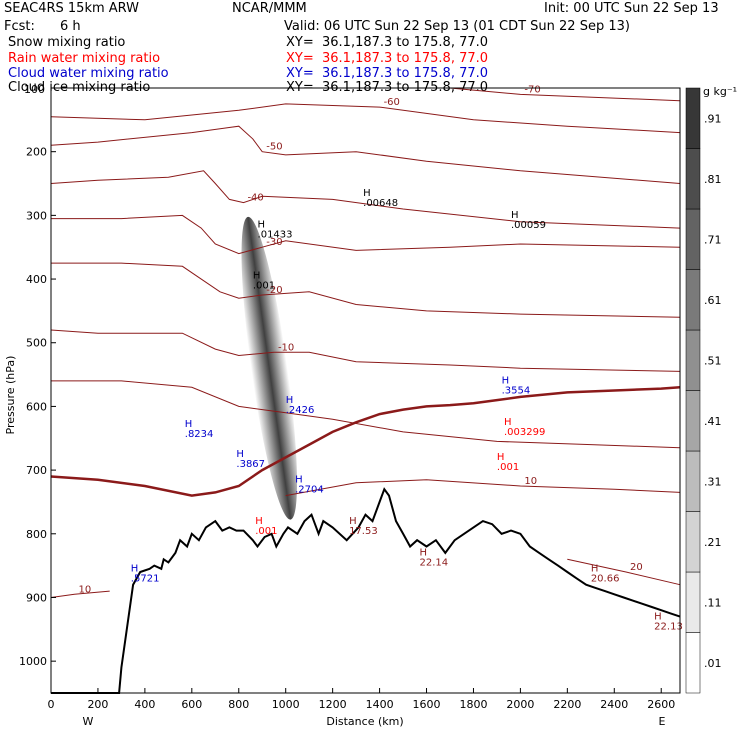 The width and height of the screenshot is (740, 740). I want to click on x-end-label-west: W, so click(88, 721).